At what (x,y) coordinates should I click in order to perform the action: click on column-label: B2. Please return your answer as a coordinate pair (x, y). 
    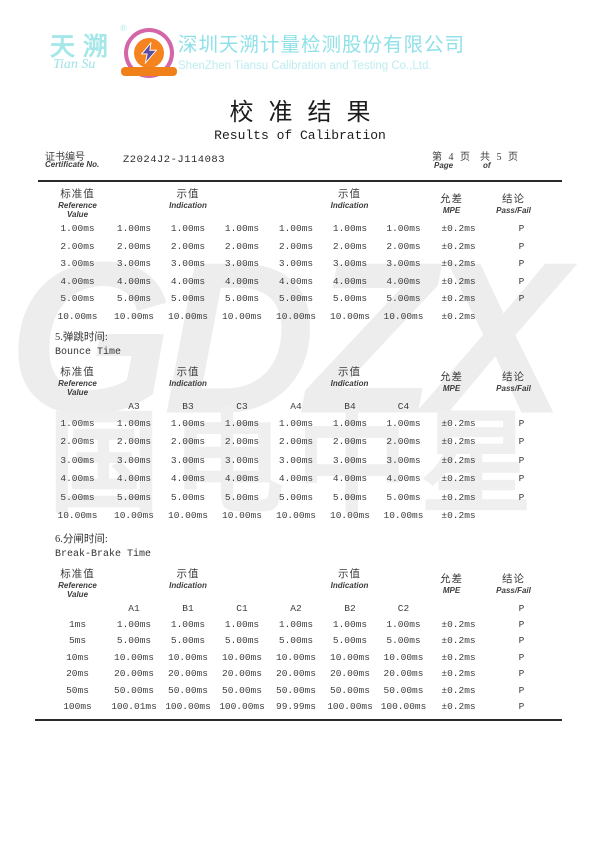
    Looking at the image, I should click on (350, 608).